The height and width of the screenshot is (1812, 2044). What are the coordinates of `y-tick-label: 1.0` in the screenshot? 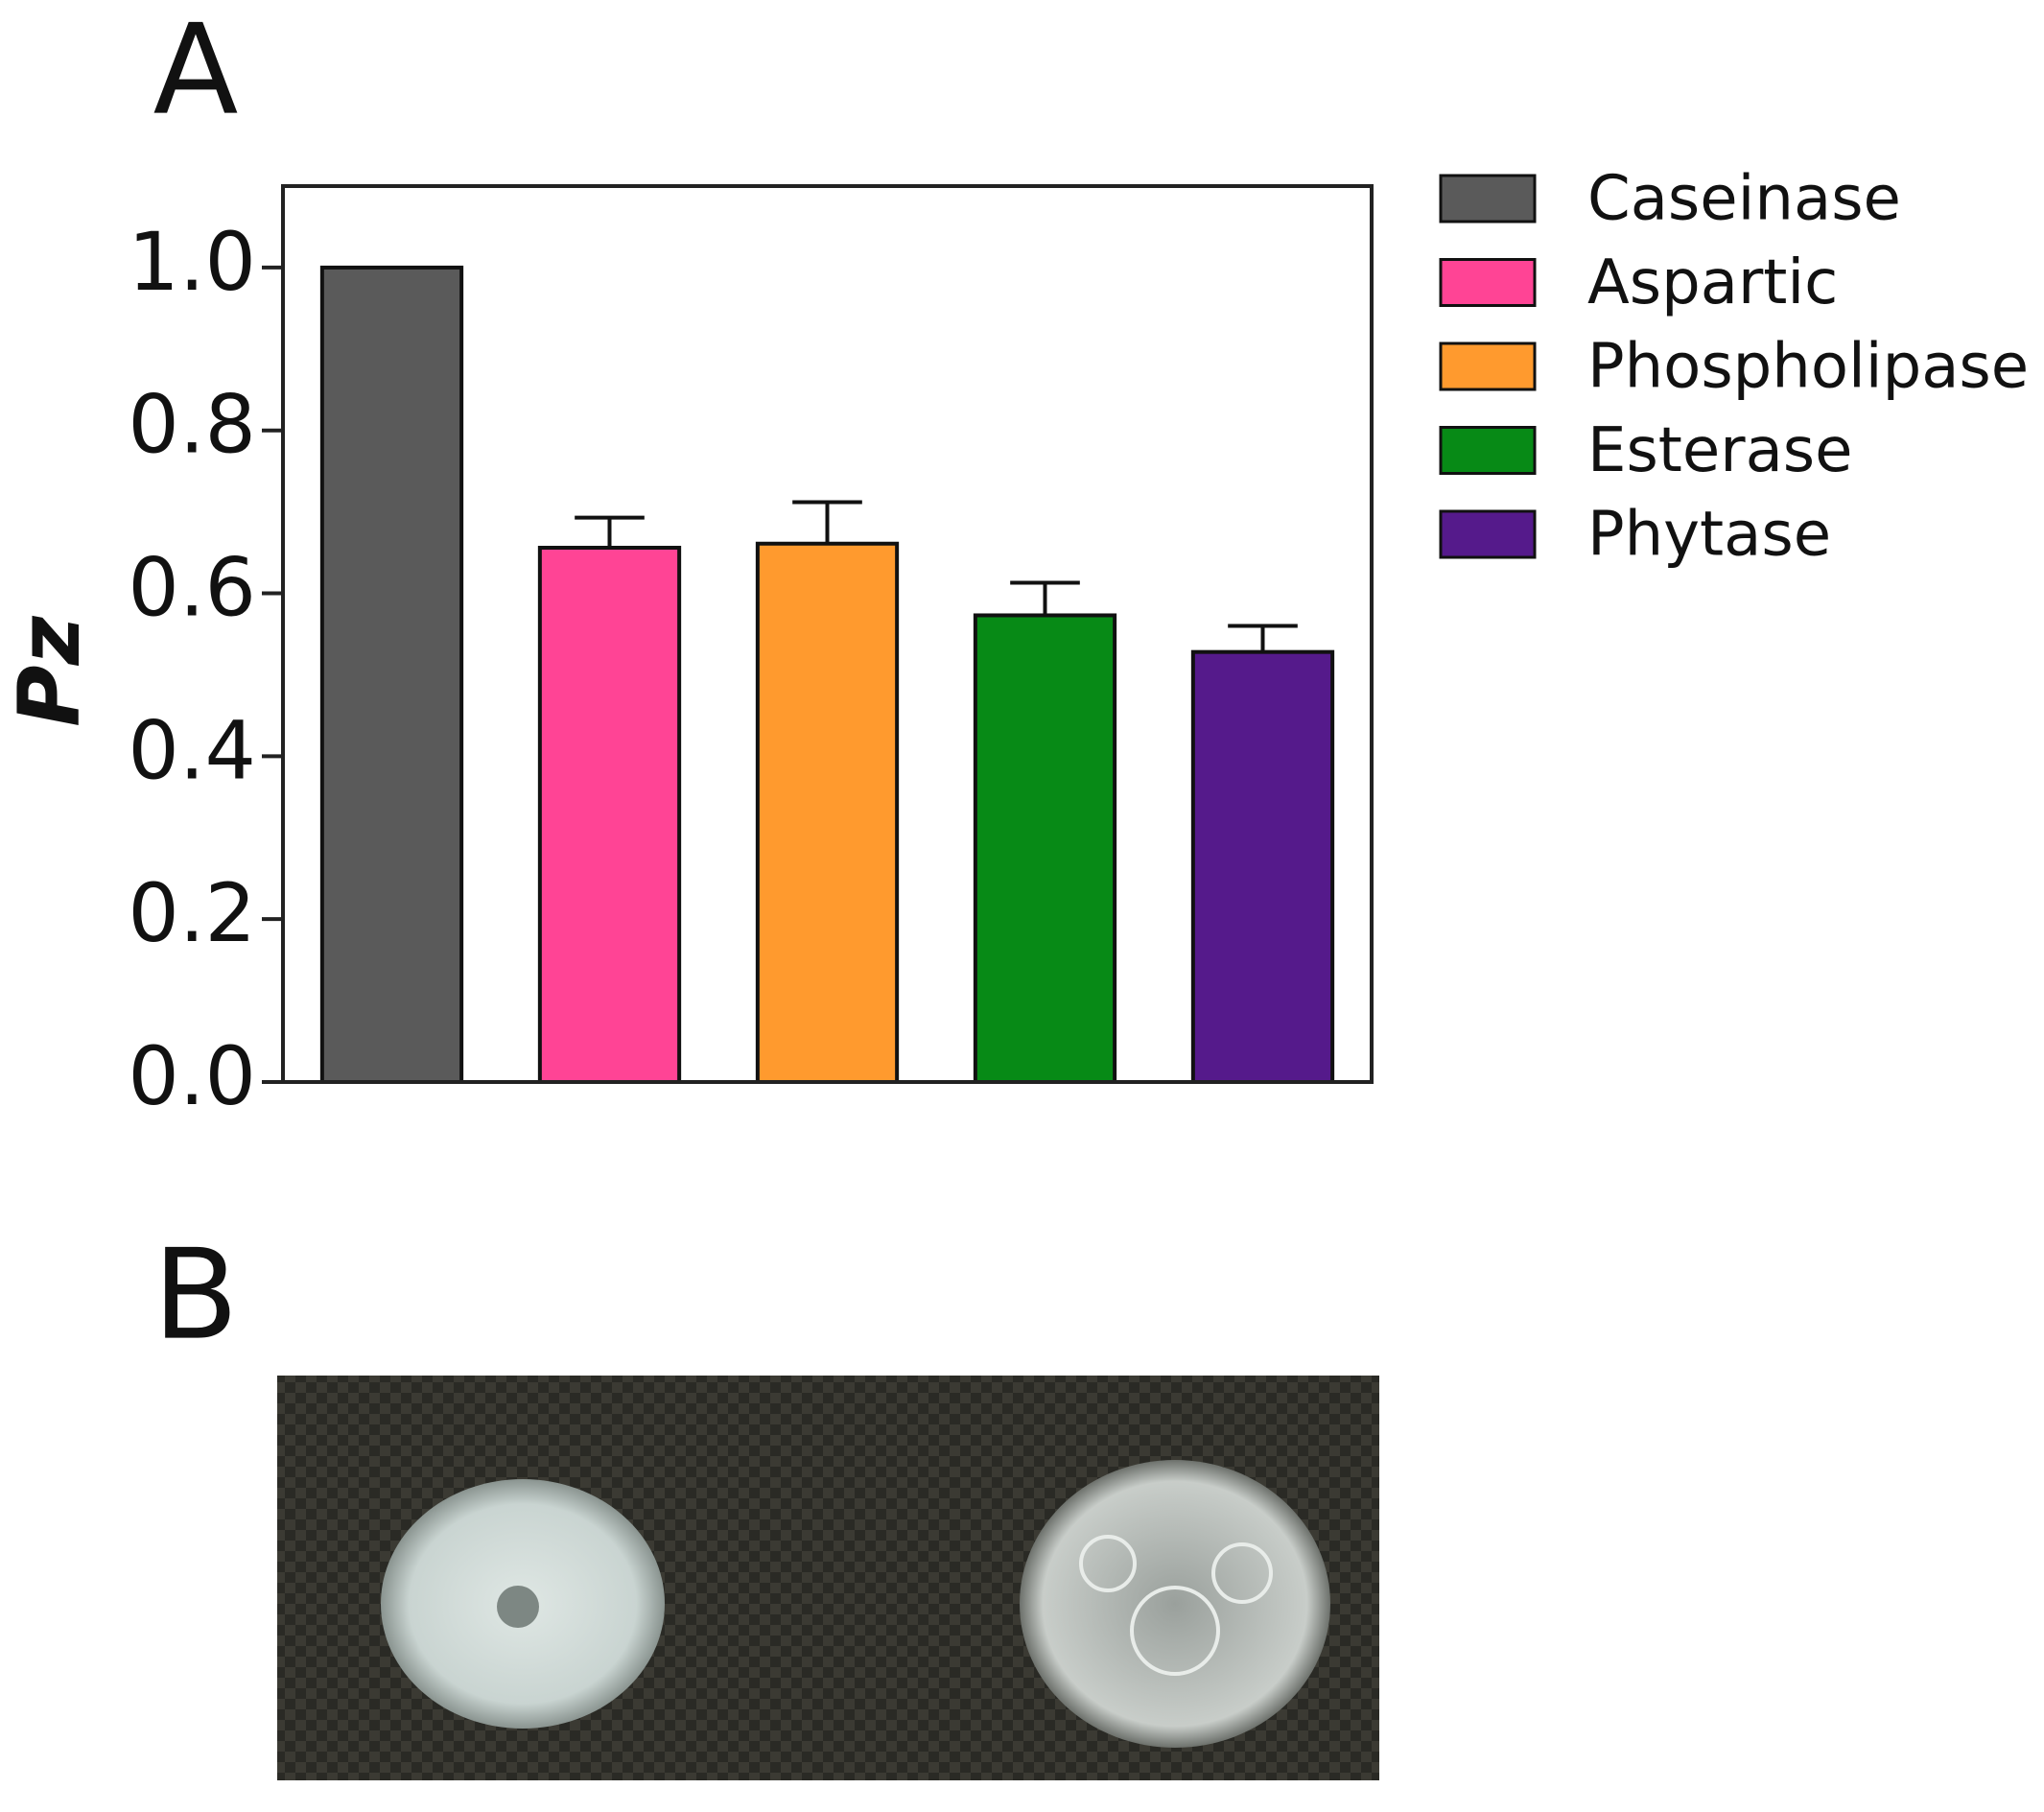 It's located at (192, 262).